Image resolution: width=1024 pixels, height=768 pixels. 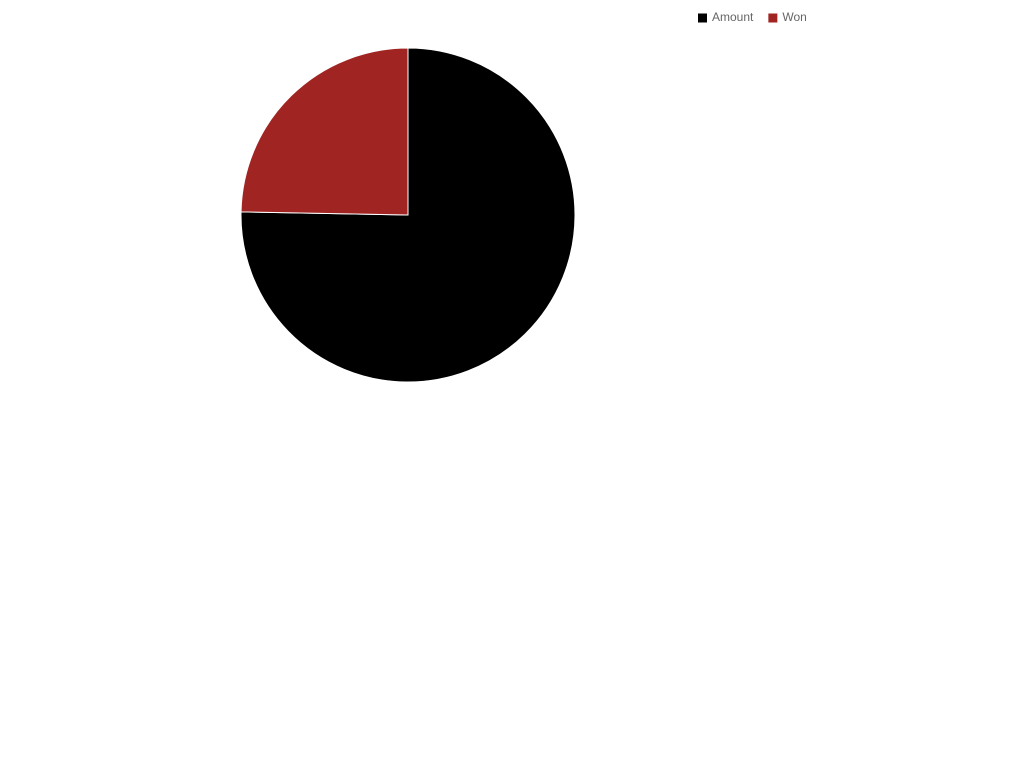 What do you see at coordinates (794, 17) in the screenshot?
I see `legend-label: Won` at bounding box center [794, 17].